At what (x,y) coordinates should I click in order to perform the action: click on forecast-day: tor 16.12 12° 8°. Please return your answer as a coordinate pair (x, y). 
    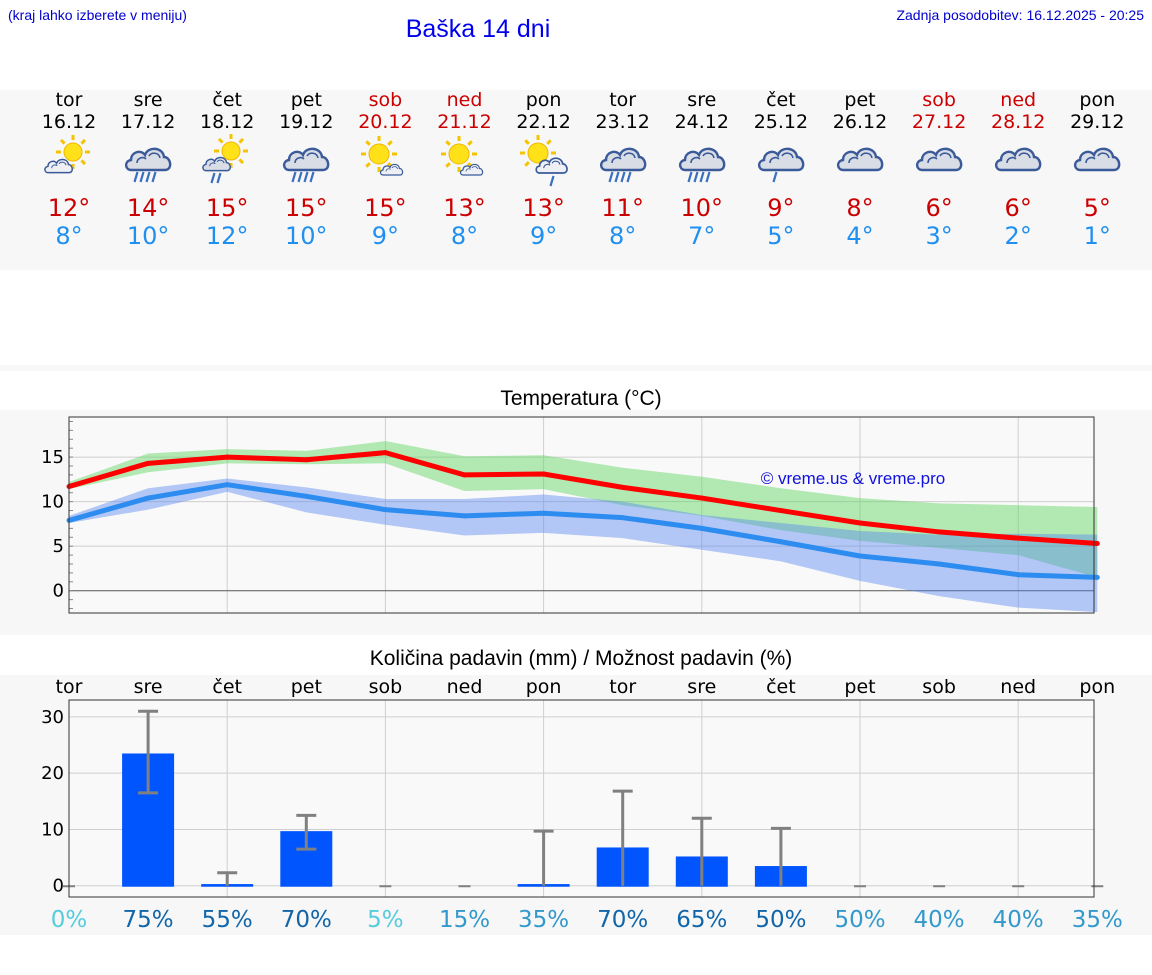
    Looking at the image, I should click on (69, 170).